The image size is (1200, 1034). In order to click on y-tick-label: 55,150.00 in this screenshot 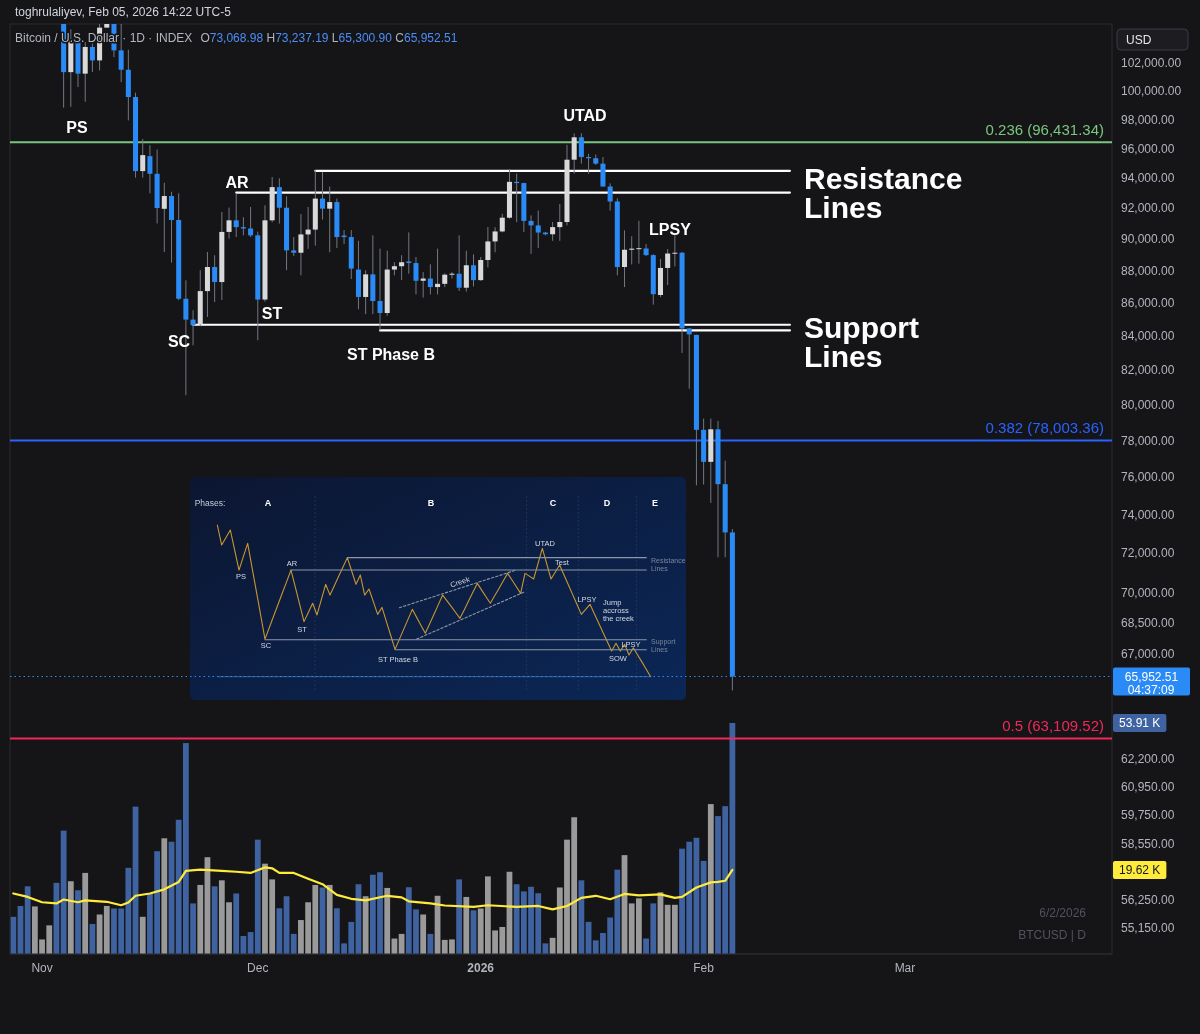, I will do `click(1148, 928)`.